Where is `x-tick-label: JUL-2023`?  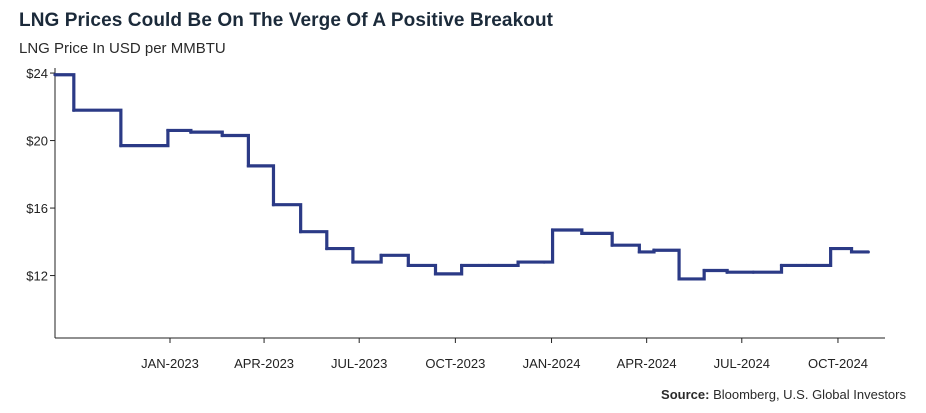
x-tick-label: JUL-2023 is located at coordinates (359, 363).